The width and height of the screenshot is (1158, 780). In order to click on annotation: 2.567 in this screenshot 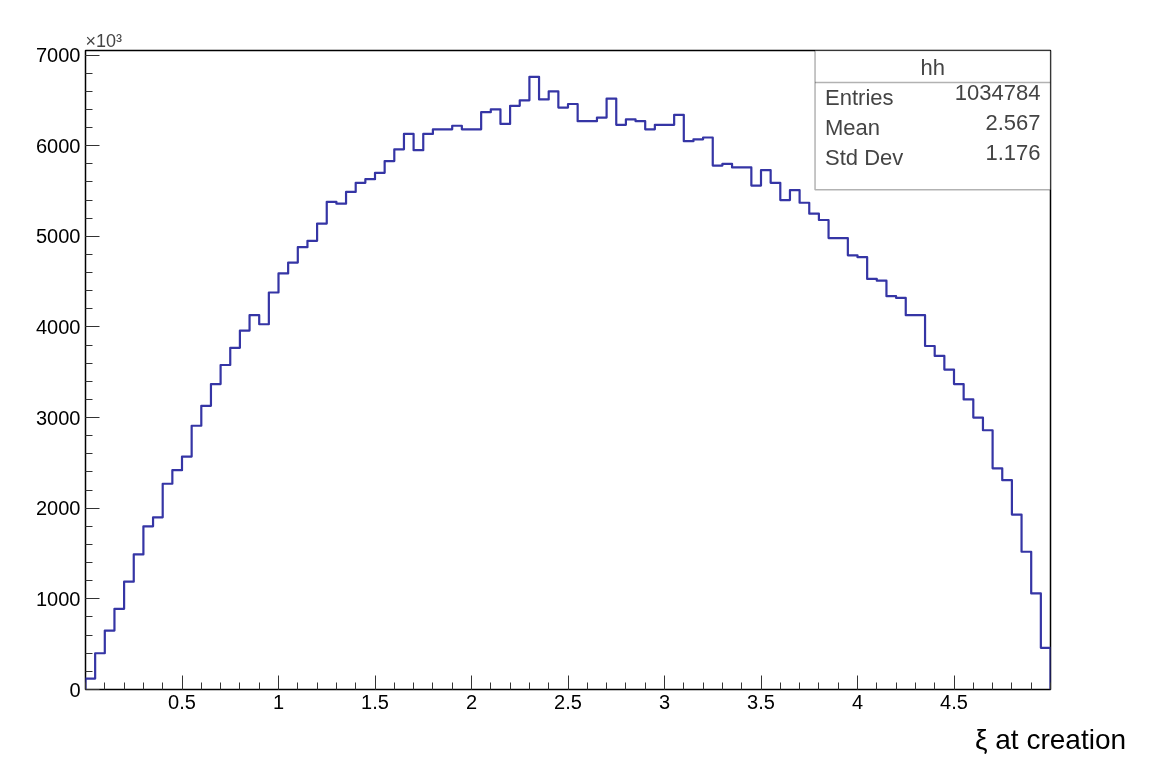, I will do `click(1013, 123)`.